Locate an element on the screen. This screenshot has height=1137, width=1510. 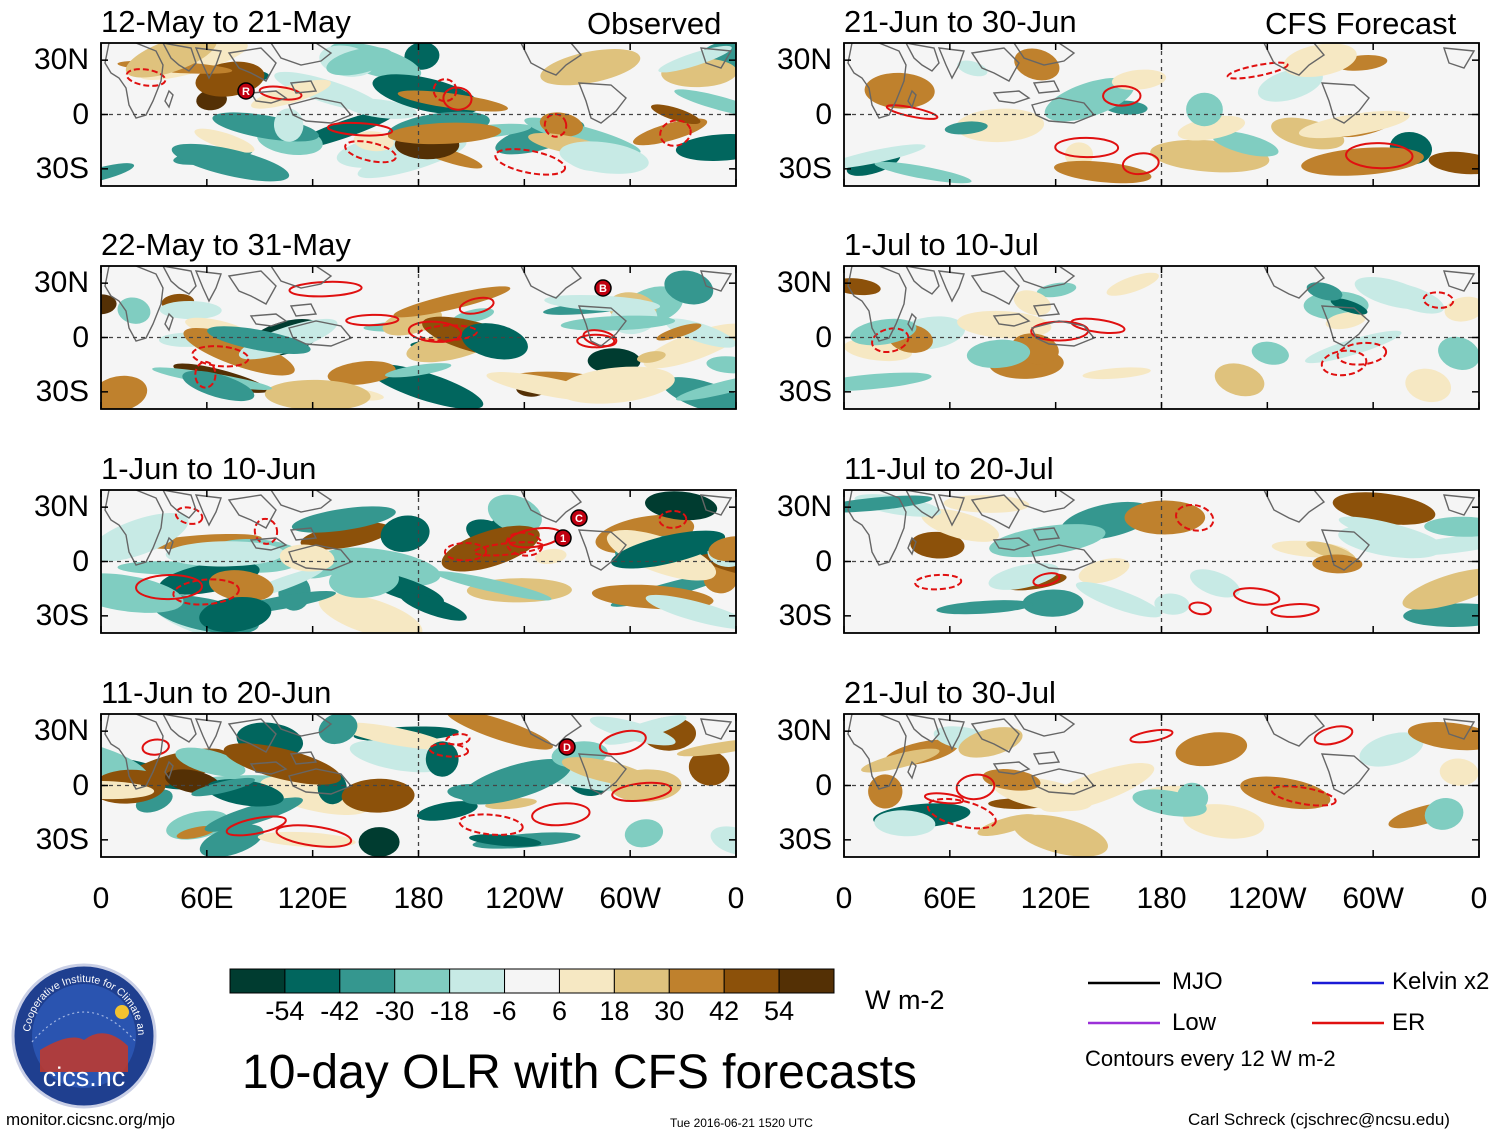
storm-marker: R is located at coordinates (246, 91).